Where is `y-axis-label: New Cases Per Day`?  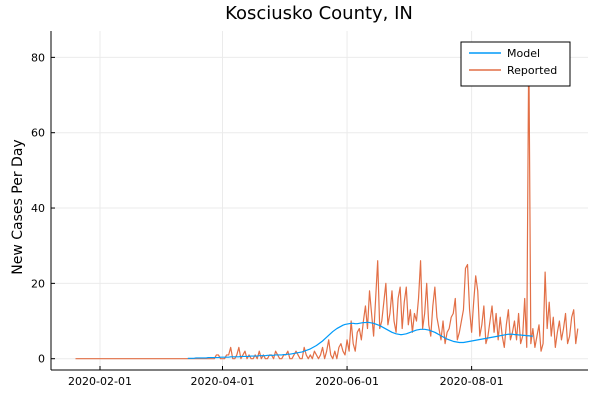
y-axis-label: New Cases Per Day is located at coordinates (18, 206).